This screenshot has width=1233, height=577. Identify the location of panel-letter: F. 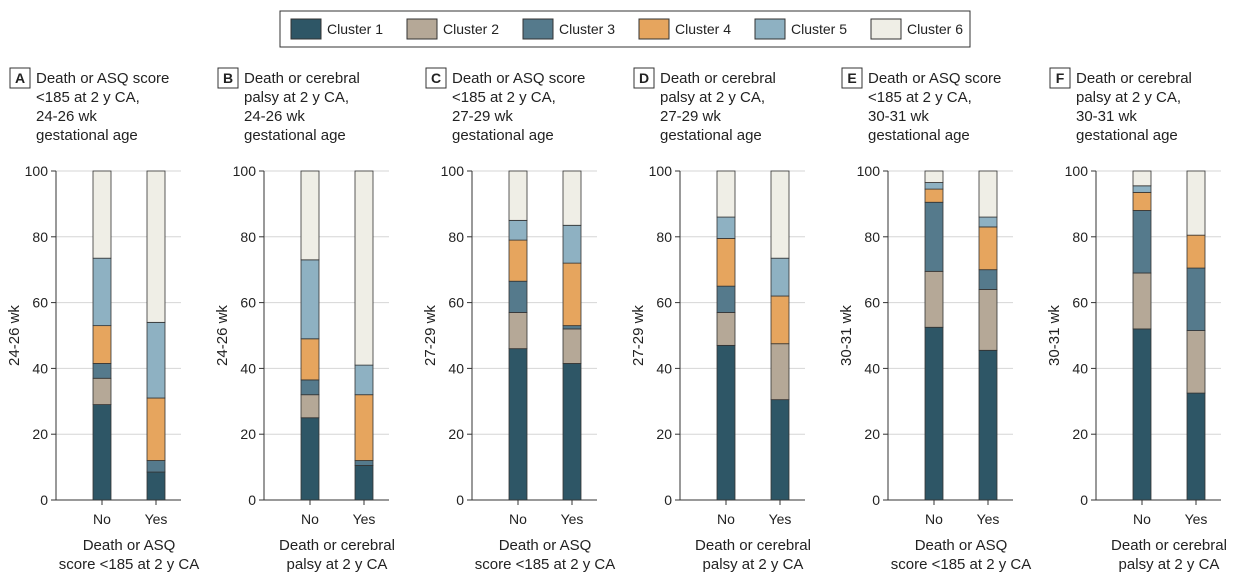
(1060, 78).